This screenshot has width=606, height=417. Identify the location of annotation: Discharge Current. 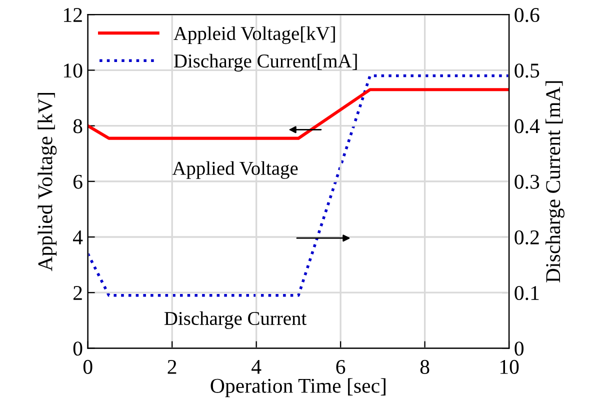
(235, 320).